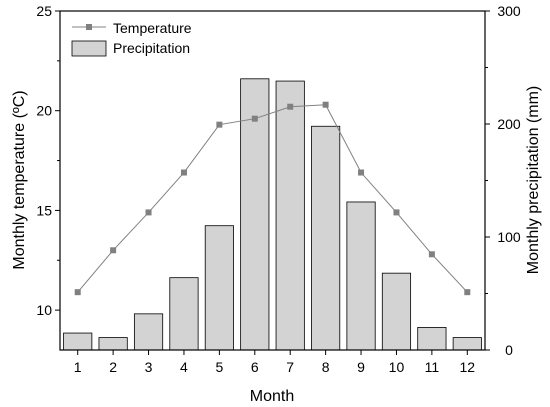  What do you see at coordinates (361, 367) in the screenshot?
I see `x-tick-label: 9` at bounding box center [361, 367].